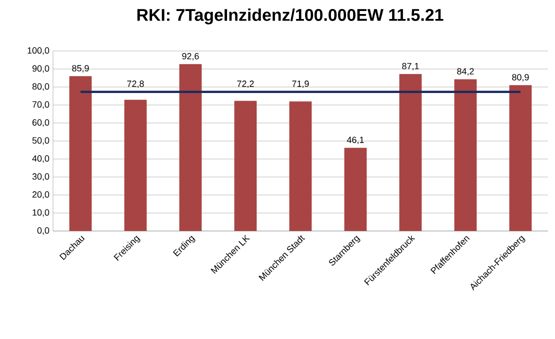  I want to click on y-tick-label: 50,0, so click(41, 141).